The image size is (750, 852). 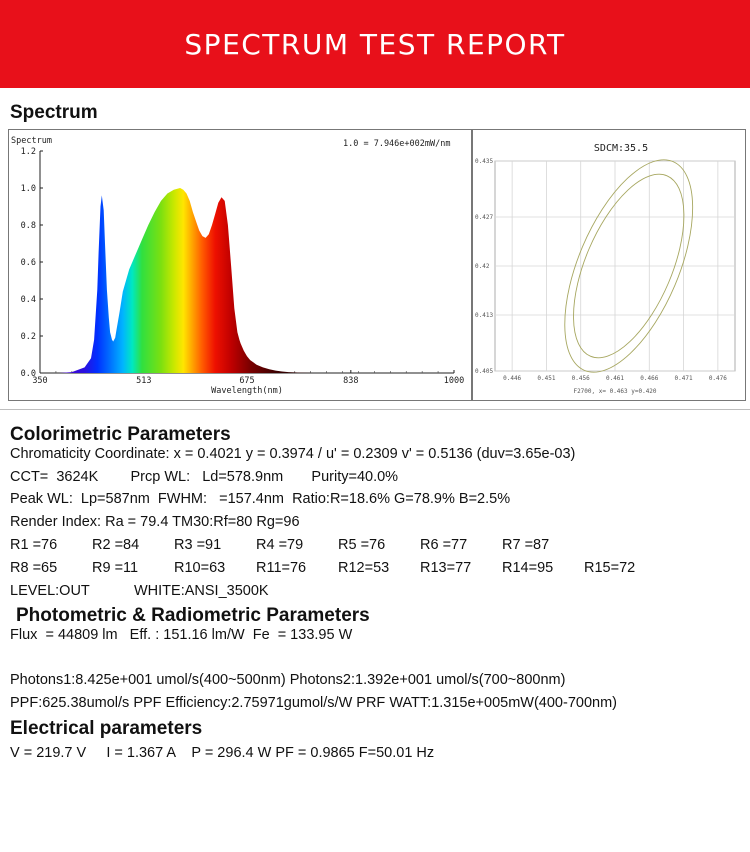 What do you see at coordinates (718, 378) in the screenshot?
I see `sdcm-x-tick-label: 0.476` at bounding box center [718, 378].